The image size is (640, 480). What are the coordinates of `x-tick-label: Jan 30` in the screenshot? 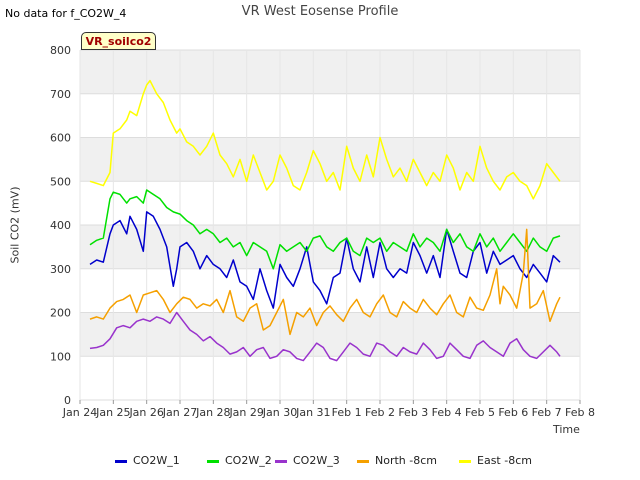 It's located at (279, 412).